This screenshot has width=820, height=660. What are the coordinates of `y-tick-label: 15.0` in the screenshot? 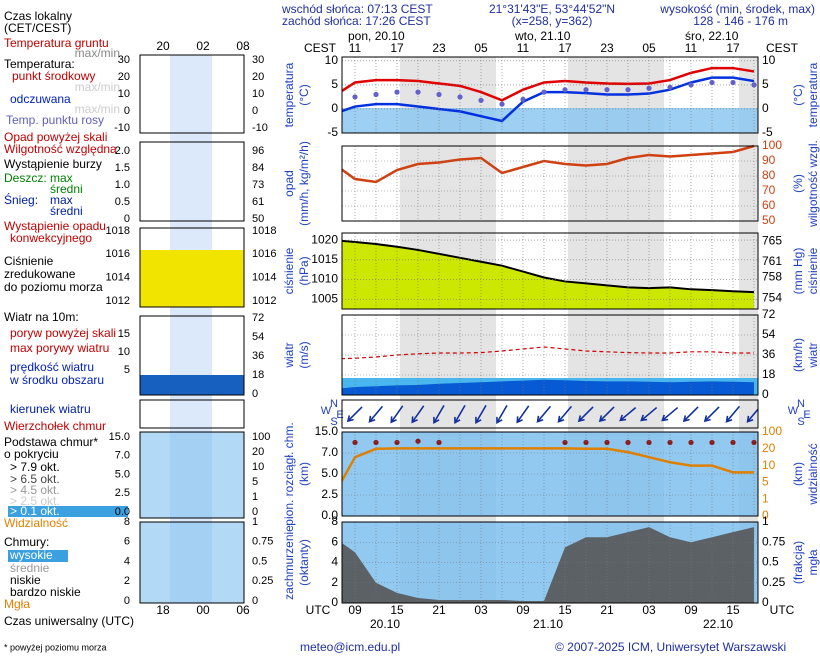 It's located at (327, 431).